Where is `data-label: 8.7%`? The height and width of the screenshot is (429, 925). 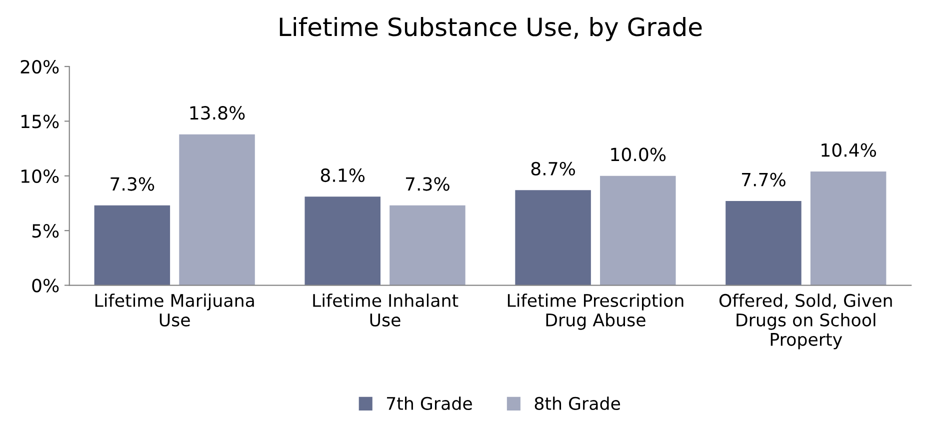 data-label: 8.7% is located at coordinates (553, 169).